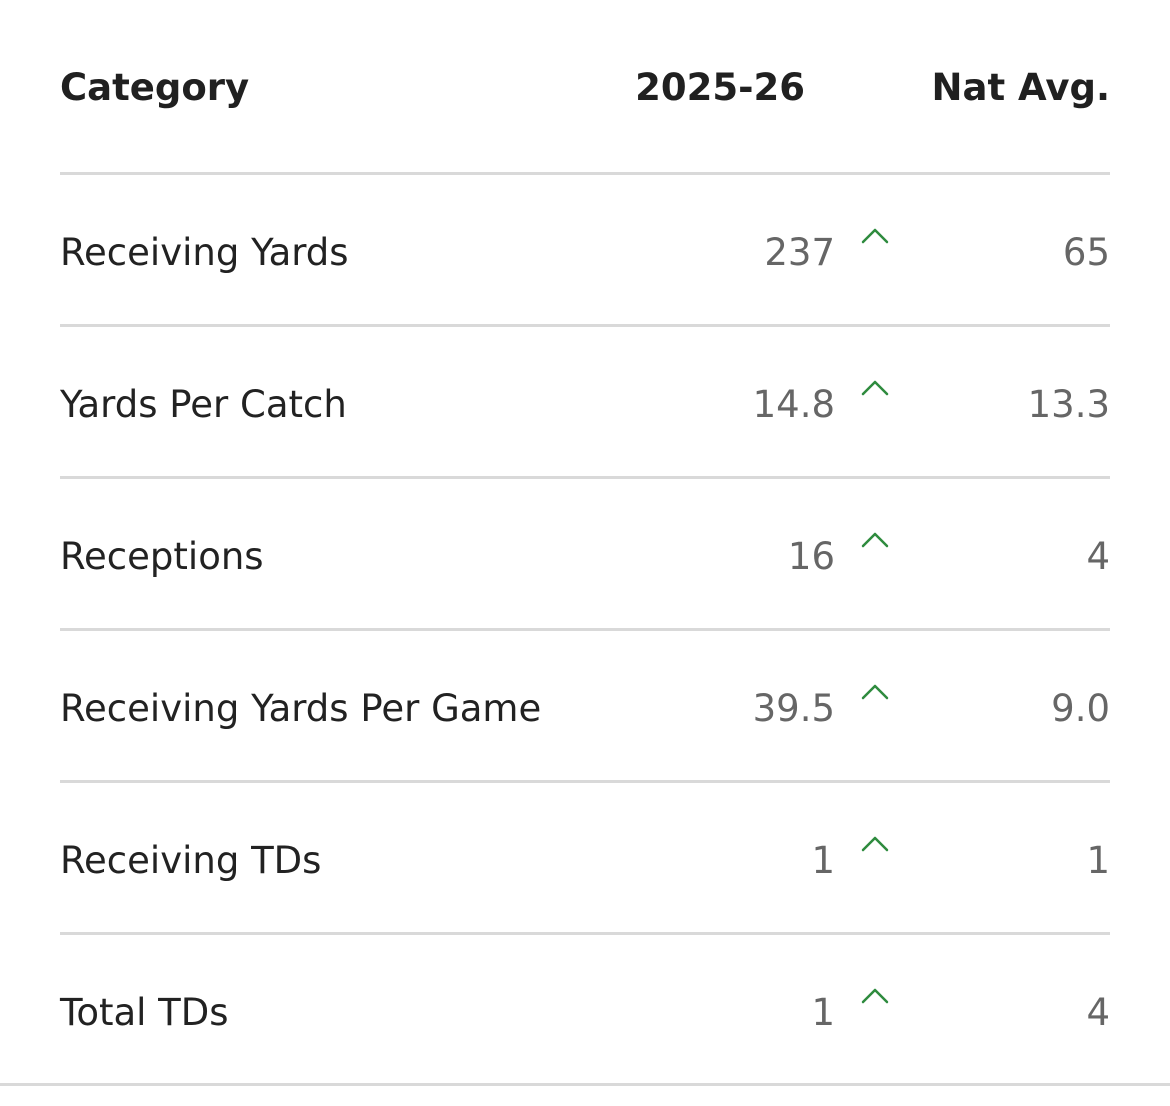 The width and height of the screenshot is (1170, 1106). I want to click on row-category: Receiving Yards Per Game, so click(301, 708).